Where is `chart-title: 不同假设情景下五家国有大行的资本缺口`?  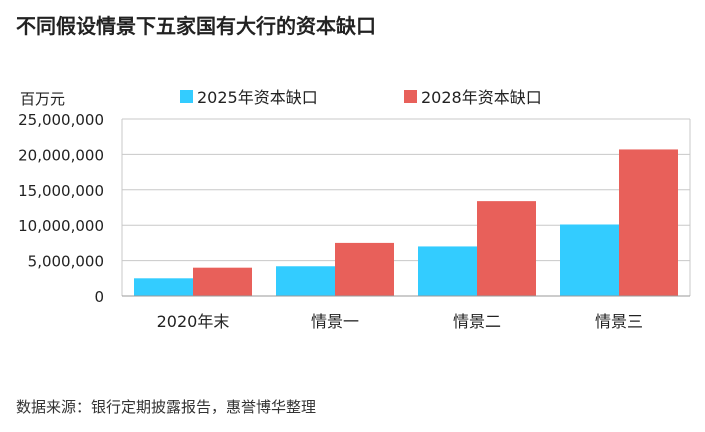 chart-title: 不同假设情景下五家国有大行的资本缺口 is located at coordinates (196, 26).